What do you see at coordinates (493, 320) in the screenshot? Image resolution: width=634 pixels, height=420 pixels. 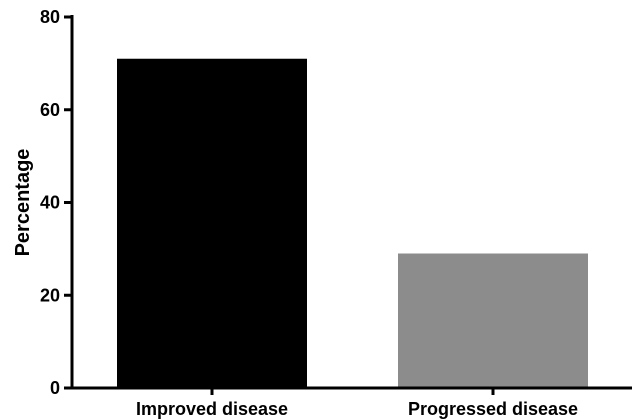 I see `bar-progressed-disease` at bounding box center [493, 320].